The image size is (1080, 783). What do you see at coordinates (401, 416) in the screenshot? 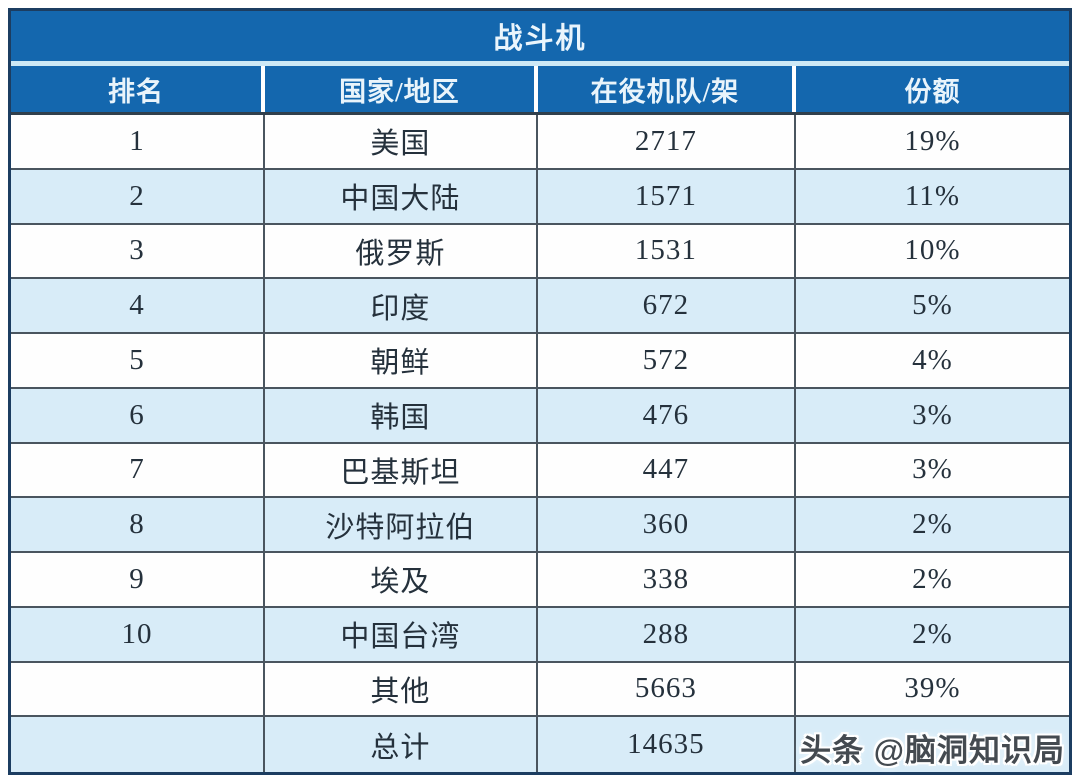
I see `country-cell: 韩国` at bounding box center [401, 416].